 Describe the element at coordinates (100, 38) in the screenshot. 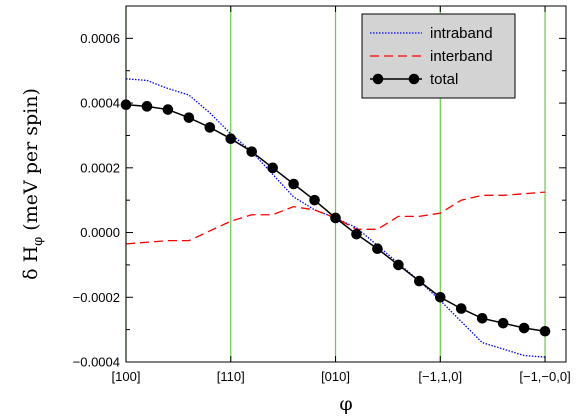

I see `y-tick-label-5: 0.0006` at that location.